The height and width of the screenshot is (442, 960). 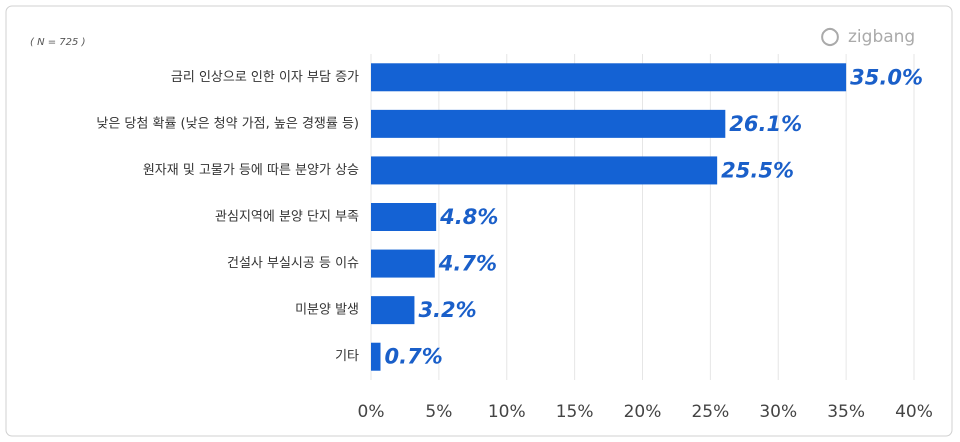 What do you see at coordinates (57, 42) in the screenshot?
I see `annotation: ( N = 725 )` at bounding box center [57, 42].